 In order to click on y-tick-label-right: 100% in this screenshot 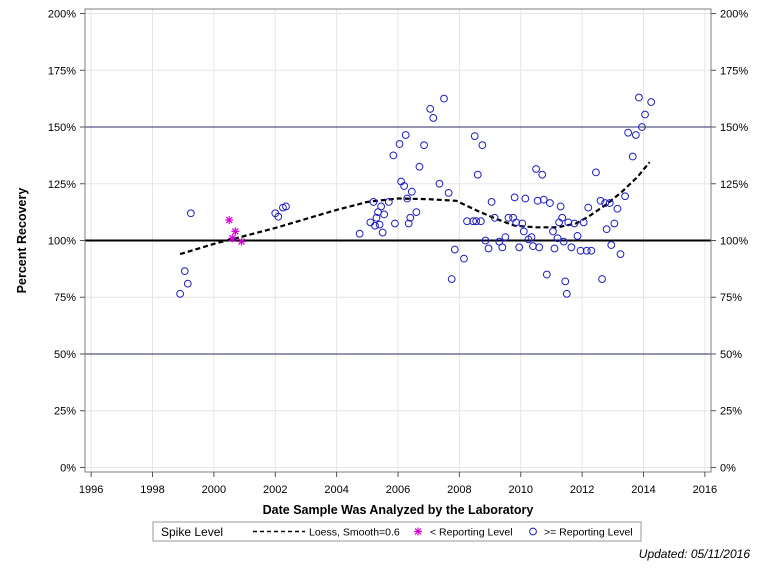, I will do `click(734, 242)`.